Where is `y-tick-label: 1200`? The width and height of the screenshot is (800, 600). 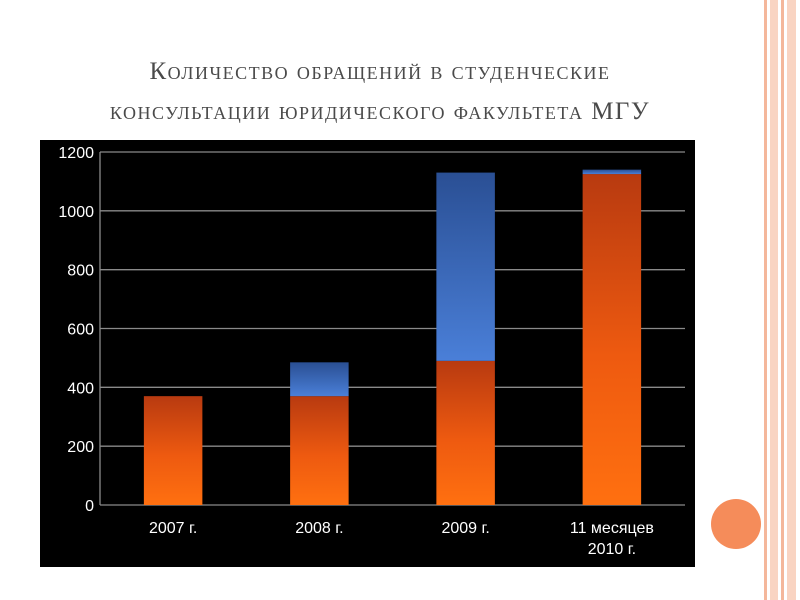 y-tick-label: 1200 is located at coordinates (76, 153).